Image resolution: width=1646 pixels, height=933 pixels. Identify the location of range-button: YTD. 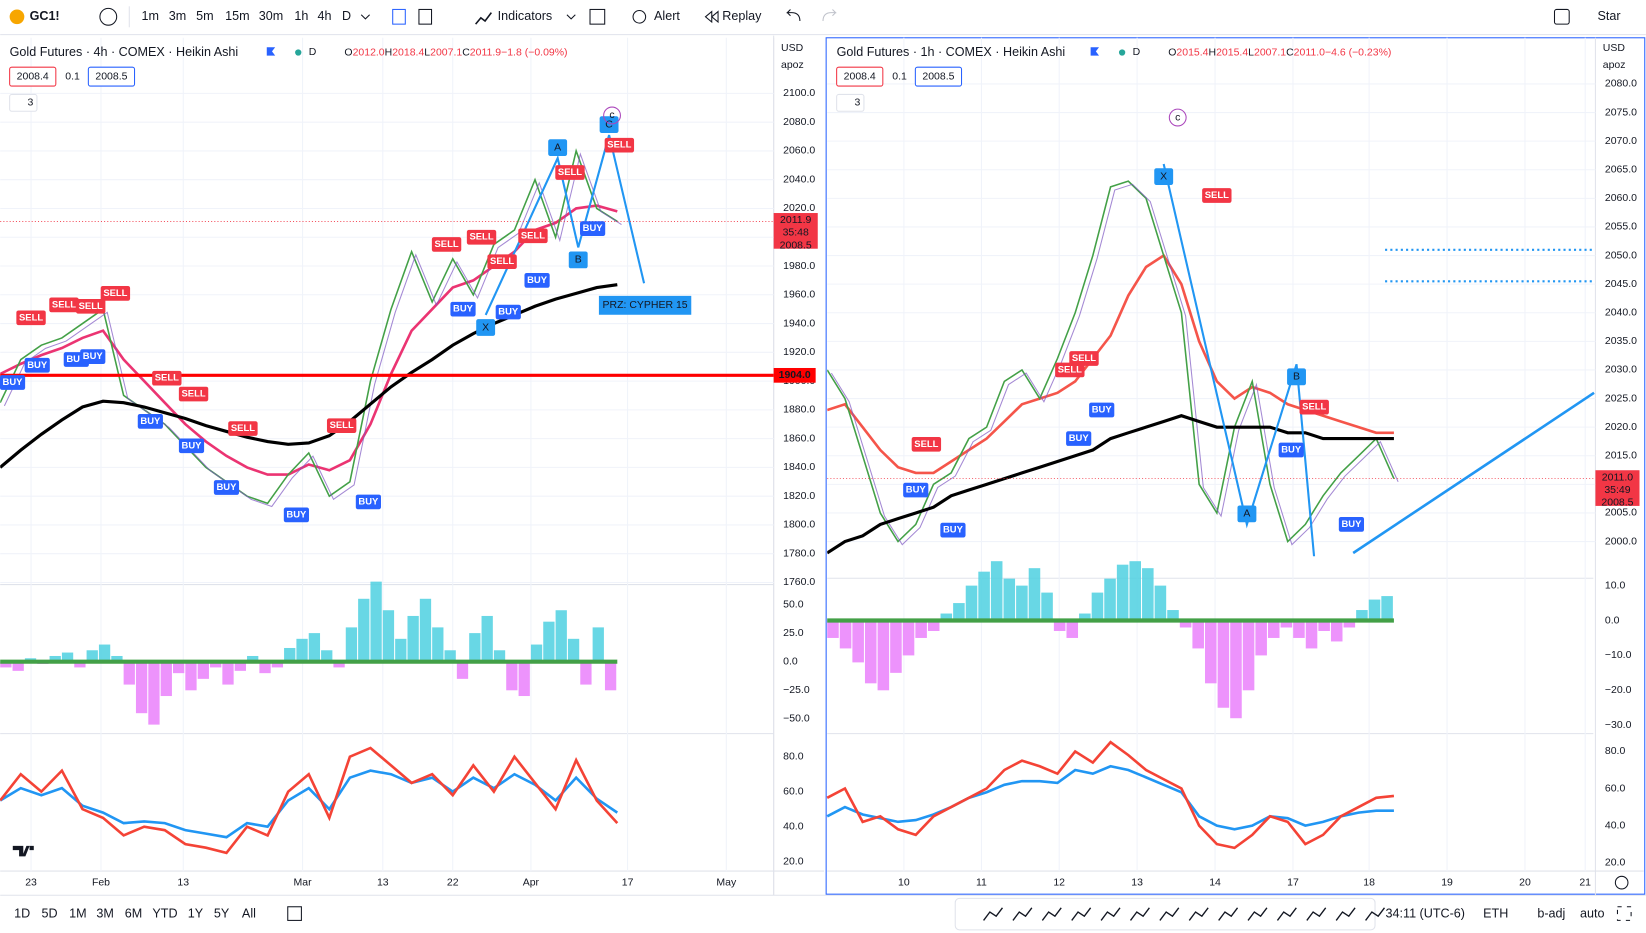
(164, 913).